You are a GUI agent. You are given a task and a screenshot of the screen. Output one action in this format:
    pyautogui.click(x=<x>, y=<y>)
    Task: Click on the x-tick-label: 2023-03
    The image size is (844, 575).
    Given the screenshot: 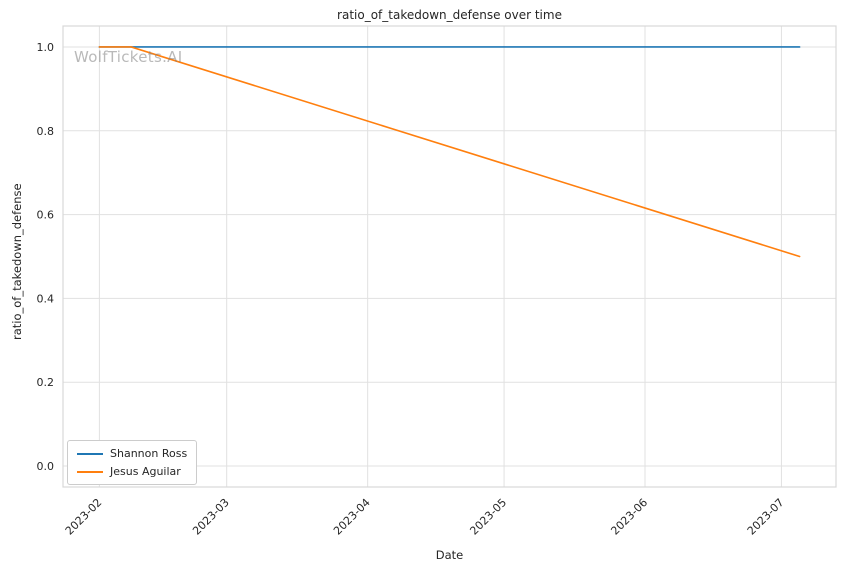 What is the action you would take?
    pyautogui.click(x=211, y=517)
    